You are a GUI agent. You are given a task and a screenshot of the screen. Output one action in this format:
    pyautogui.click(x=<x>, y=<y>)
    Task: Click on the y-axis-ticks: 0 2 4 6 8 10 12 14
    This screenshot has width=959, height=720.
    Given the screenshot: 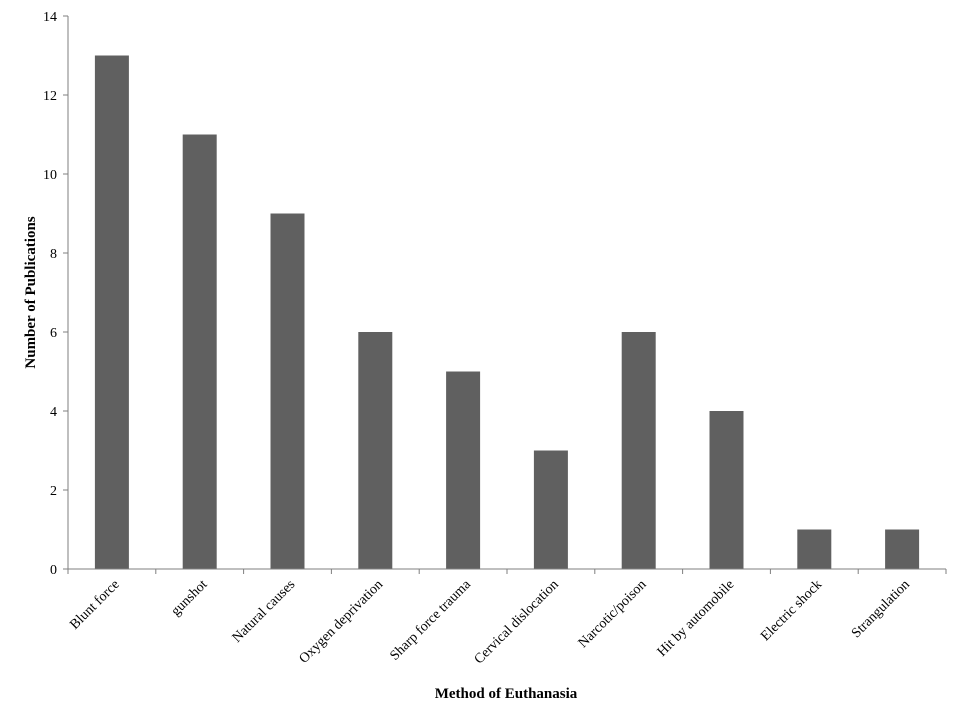 What is the action you would take?
    pyautogui.click(x=55, y=294)
    